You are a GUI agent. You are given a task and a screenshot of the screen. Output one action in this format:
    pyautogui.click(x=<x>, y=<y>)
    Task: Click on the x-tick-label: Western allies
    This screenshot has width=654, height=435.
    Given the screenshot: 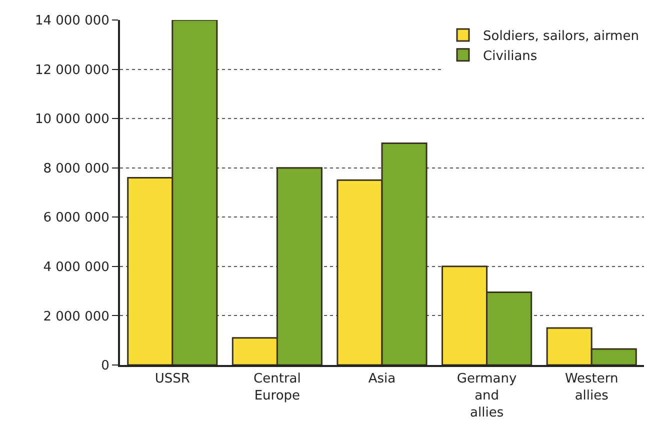 What is the action you would take?
    pyautogui.click(x=591, y=388)
    